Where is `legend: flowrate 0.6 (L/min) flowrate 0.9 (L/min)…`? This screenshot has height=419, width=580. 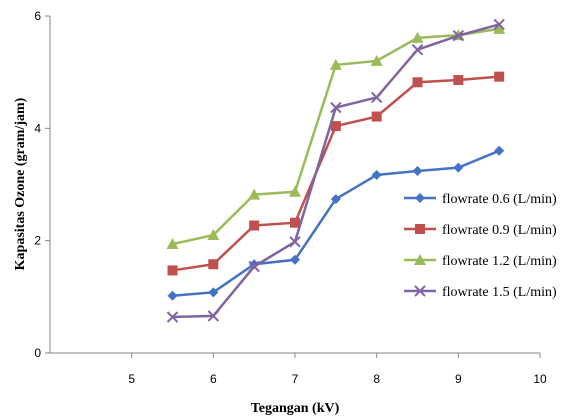 legend: flowrate 0.6 (L/min) flowrate 0.9 (L/min)… is located at coordinates (480, 246).